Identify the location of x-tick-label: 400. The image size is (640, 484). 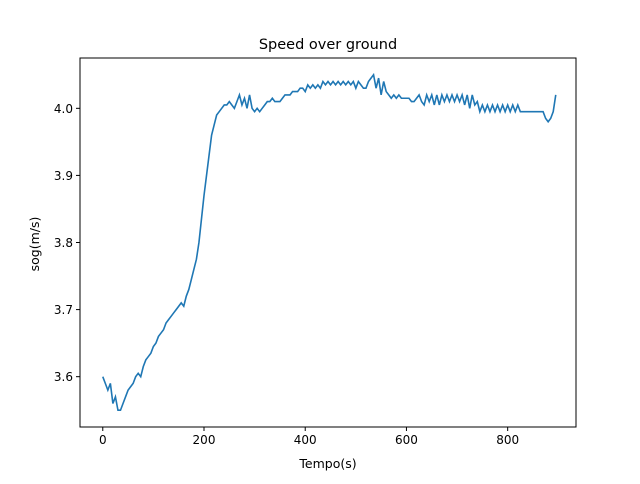
(305, 440).